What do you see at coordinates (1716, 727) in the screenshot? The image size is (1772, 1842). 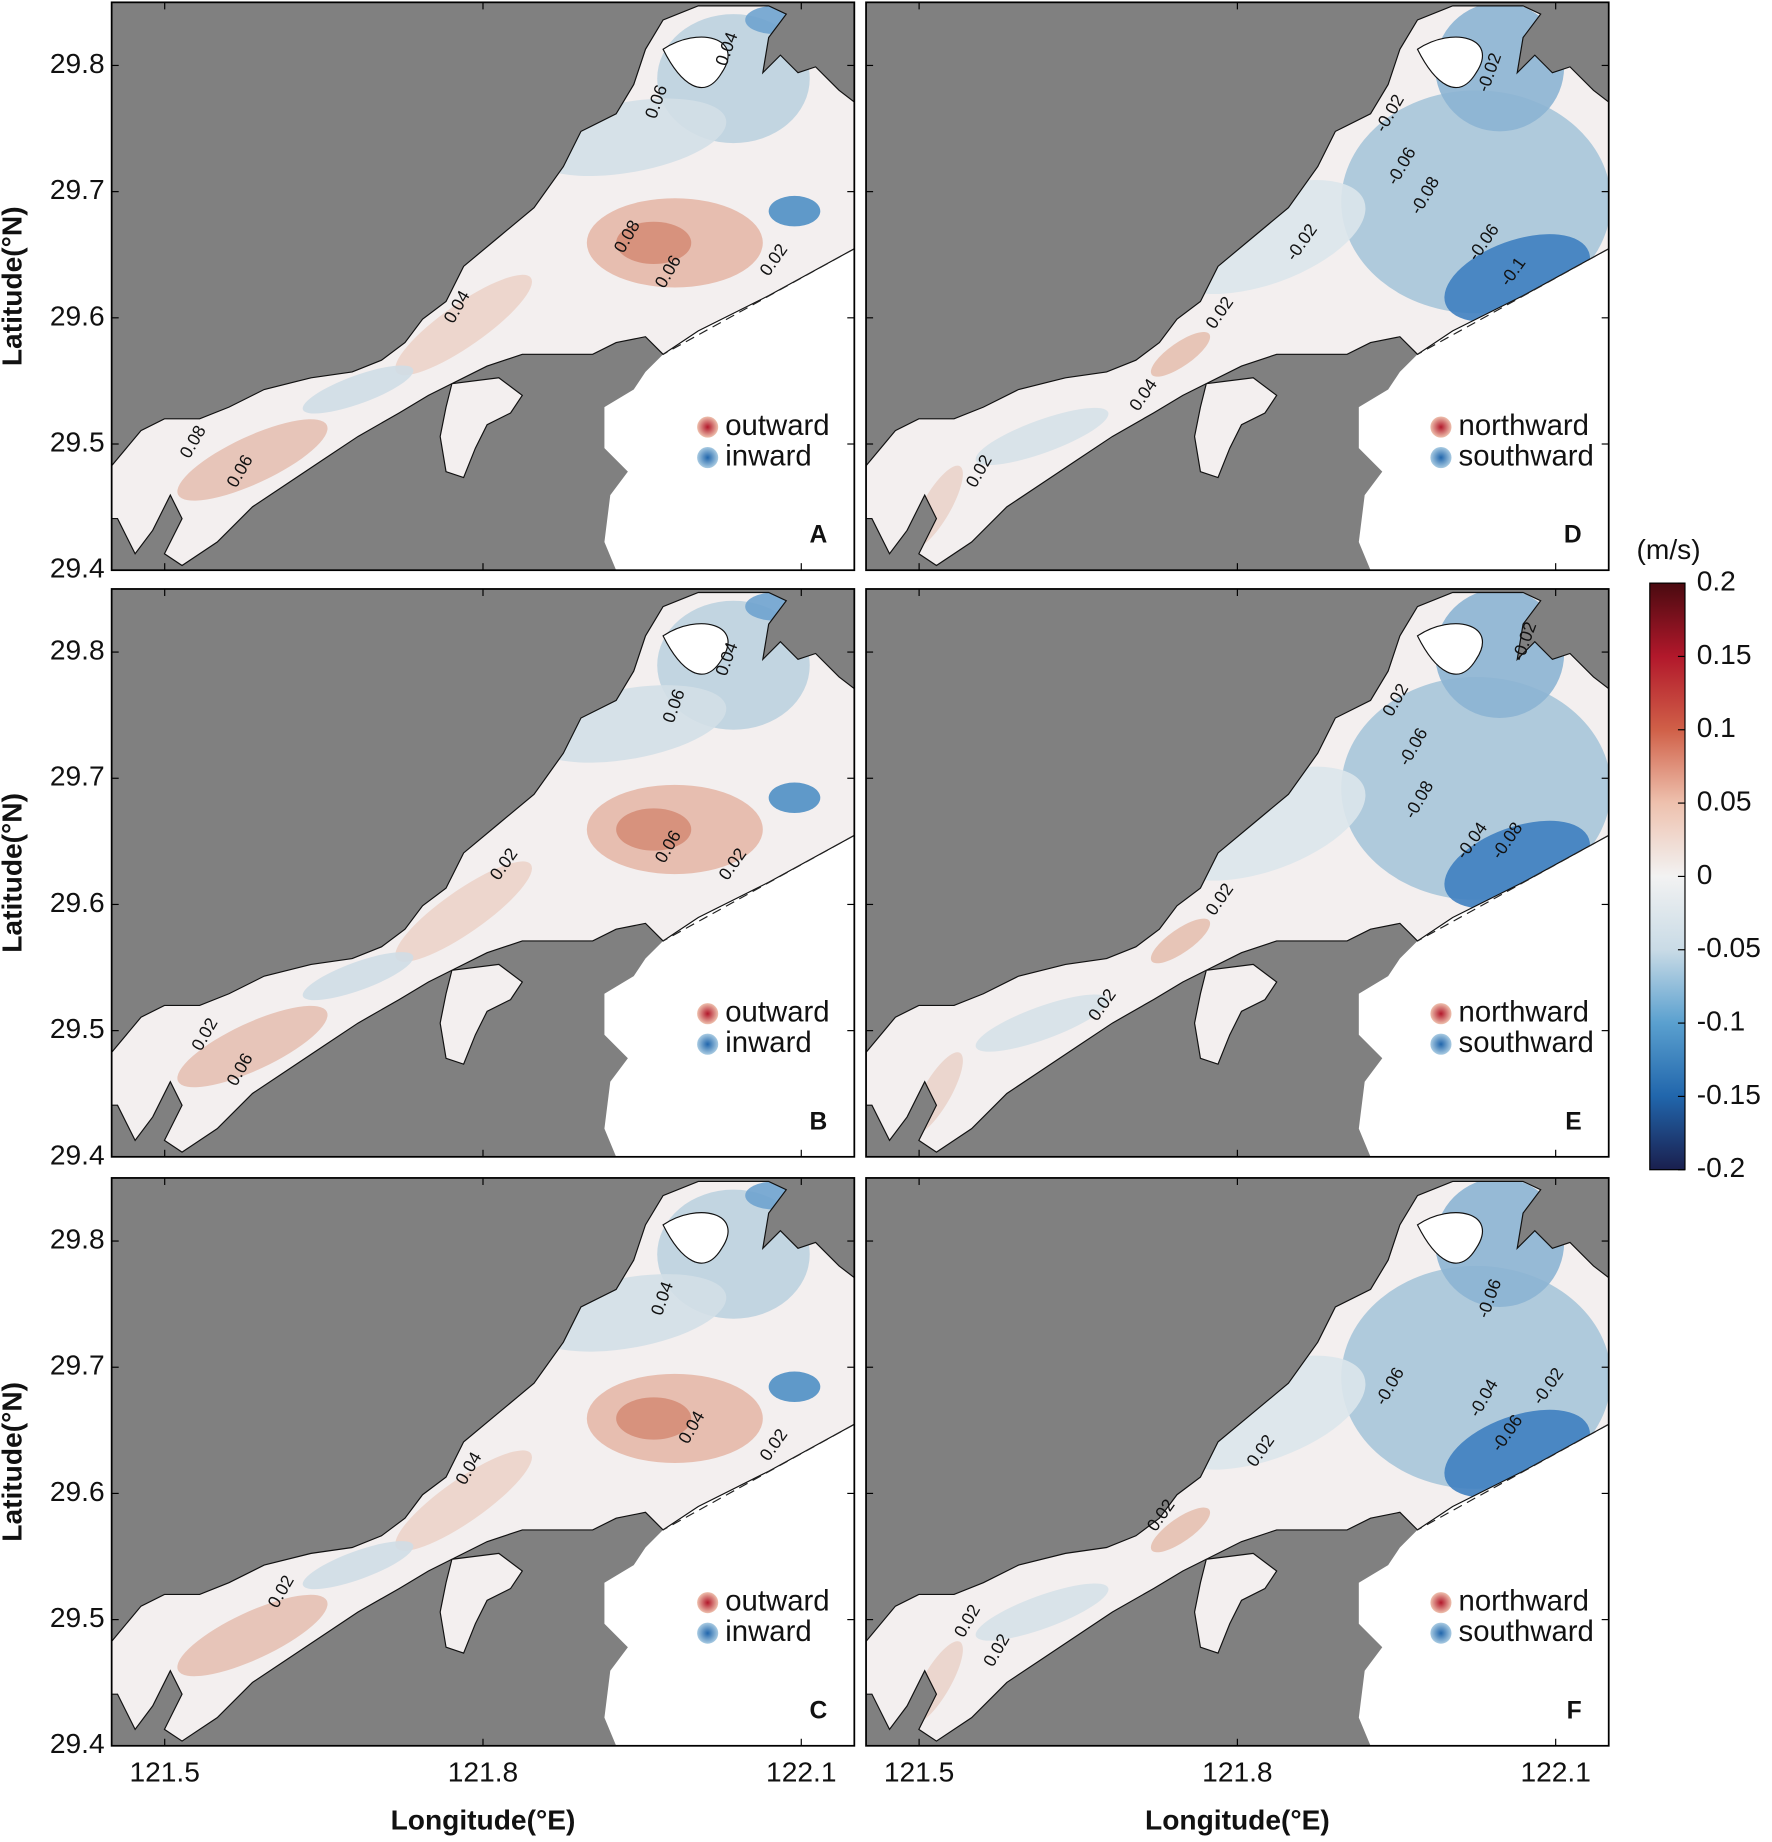 I see `colorbar-tick-label: 0.1` at bounding box center [1716, 727].